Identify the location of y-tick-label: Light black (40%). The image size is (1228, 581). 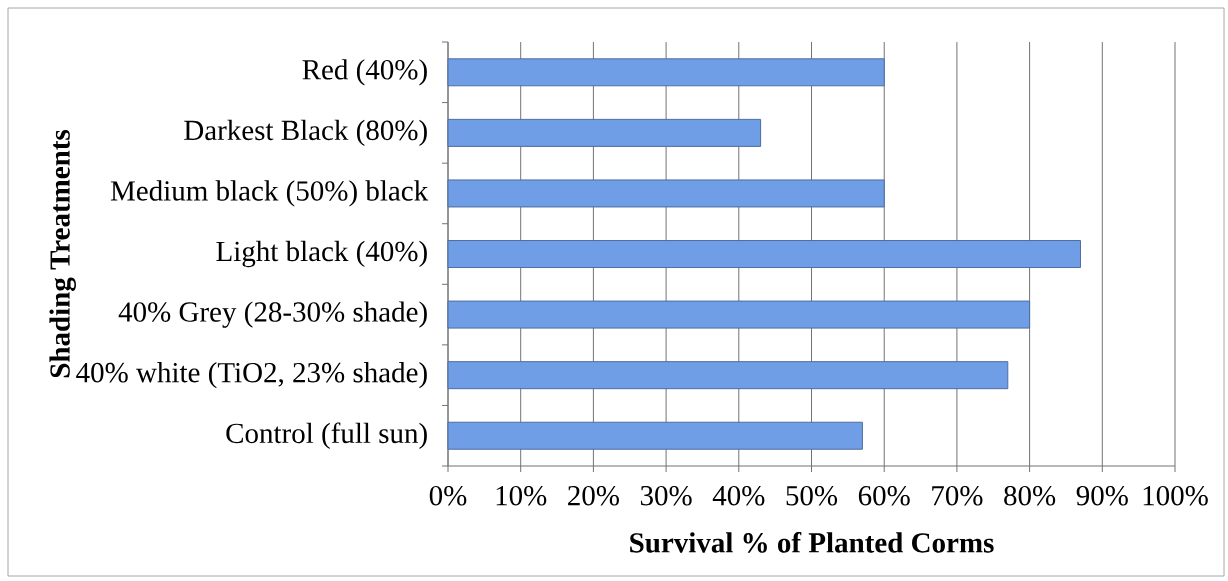
(321, 254).